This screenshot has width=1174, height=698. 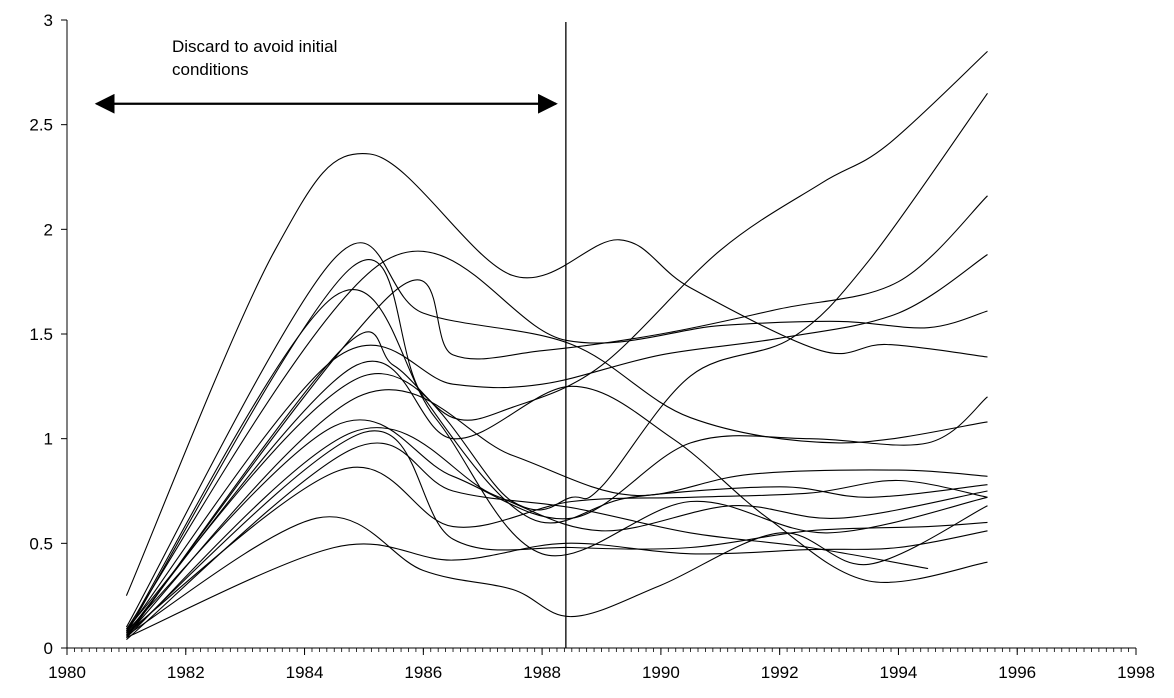 I want to click on y-tick-label: 1.5, so click(x=41, y=334).